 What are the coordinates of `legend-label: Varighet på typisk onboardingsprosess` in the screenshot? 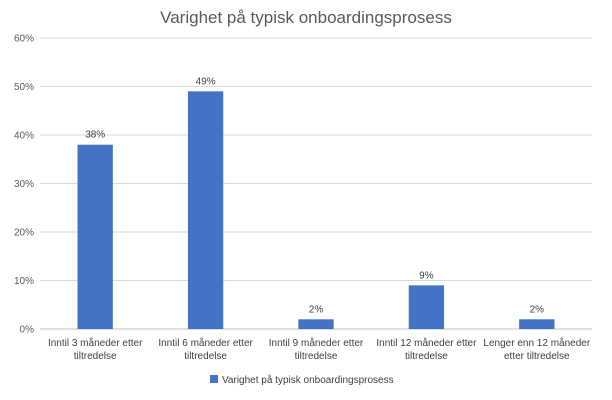 It's located at (308, 380).